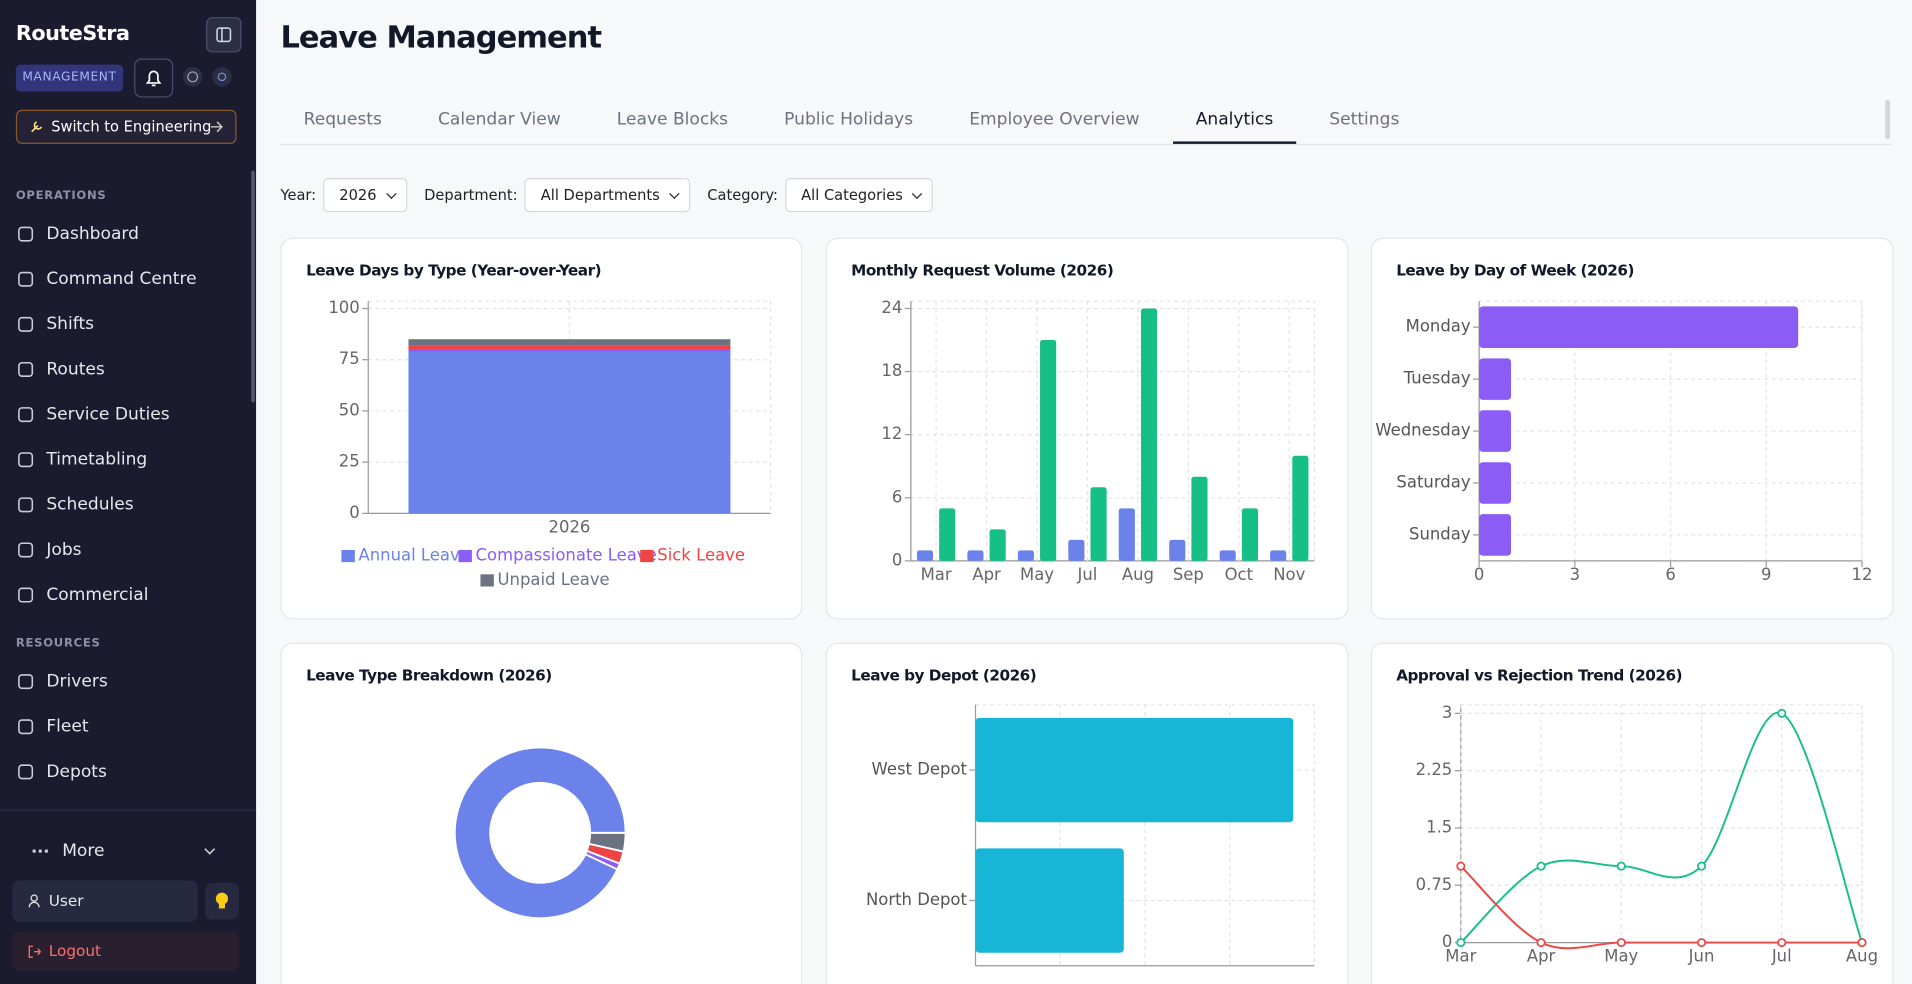 The image size is (1912, 984). What do you see at coordinates (74, 950) in the screenshot?
I see `logout-label: Logout` at bounding box center [74, 950].